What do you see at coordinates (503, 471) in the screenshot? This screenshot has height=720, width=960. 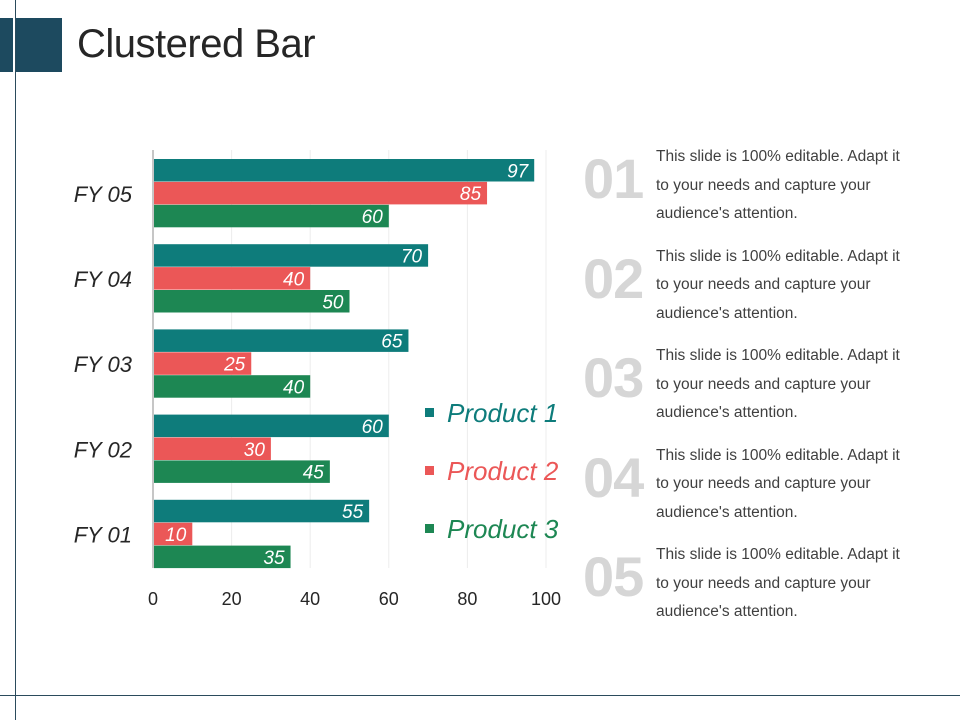 I see `legend-label-product-2: Product 2` at bounding box center [503, 471].